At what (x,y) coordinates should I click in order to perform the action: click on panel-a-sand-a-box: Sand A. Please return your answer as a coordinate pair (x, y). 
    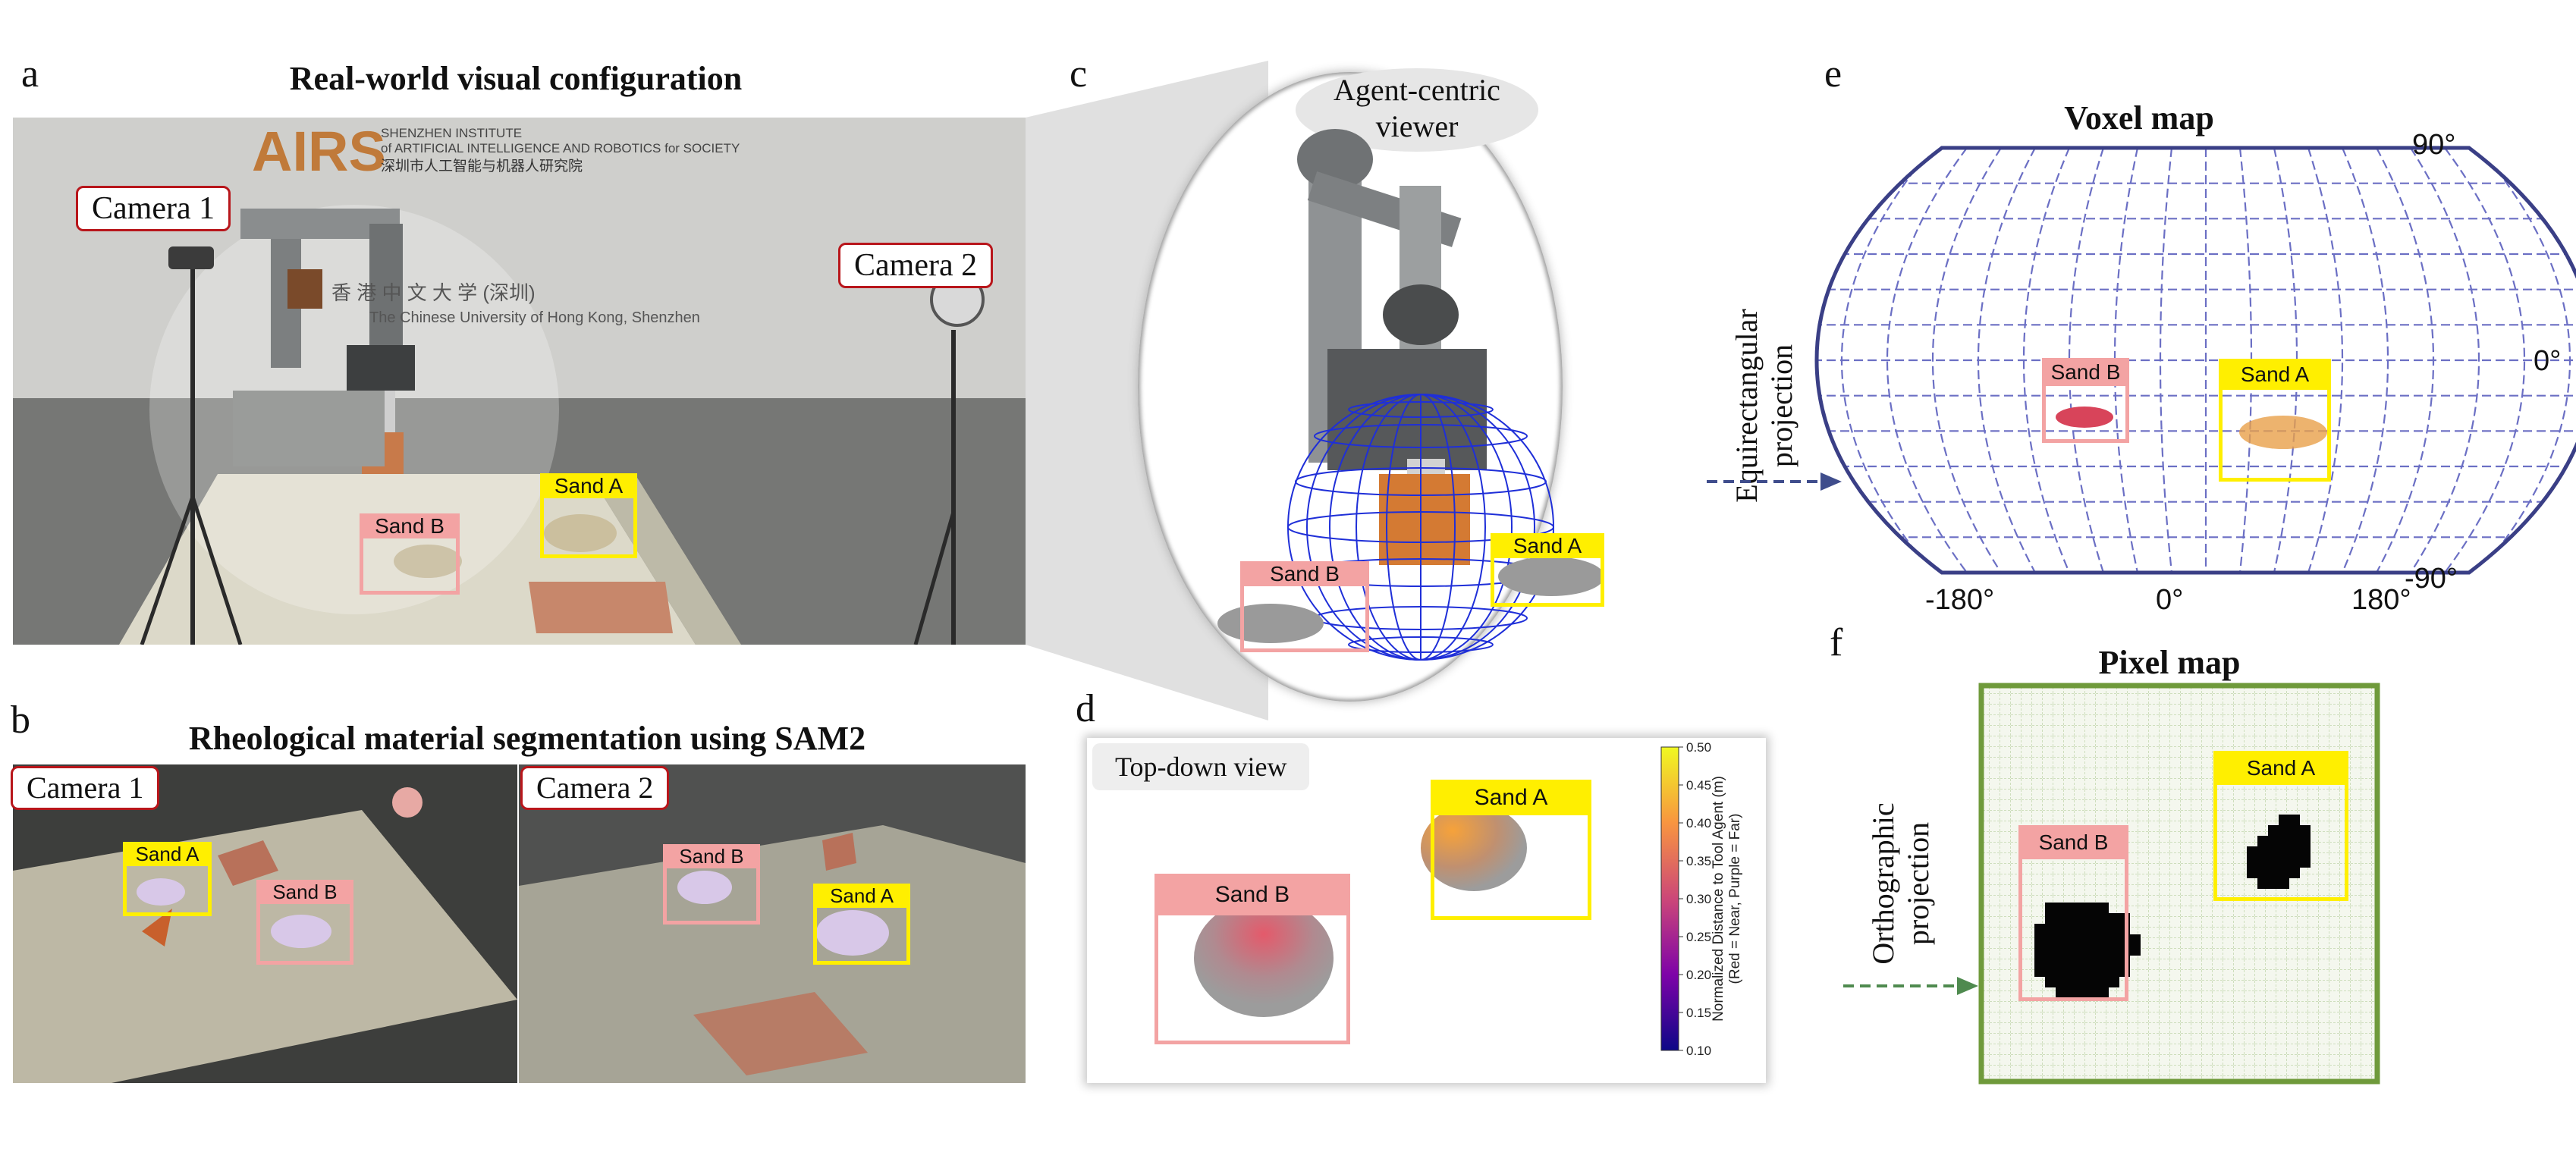
    Looking at the image, I should click on (588, 516).